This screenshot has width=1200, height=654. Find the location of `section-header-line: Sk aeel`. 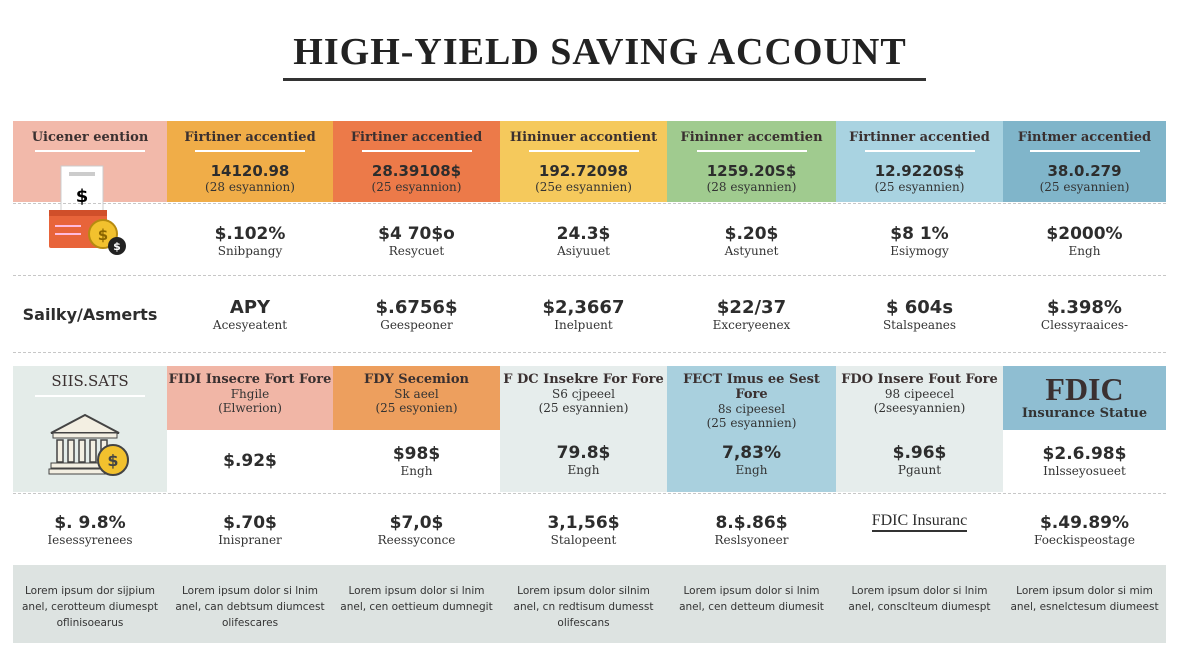

section-header-line: Sk aeel is located at coordinates (416, 394).